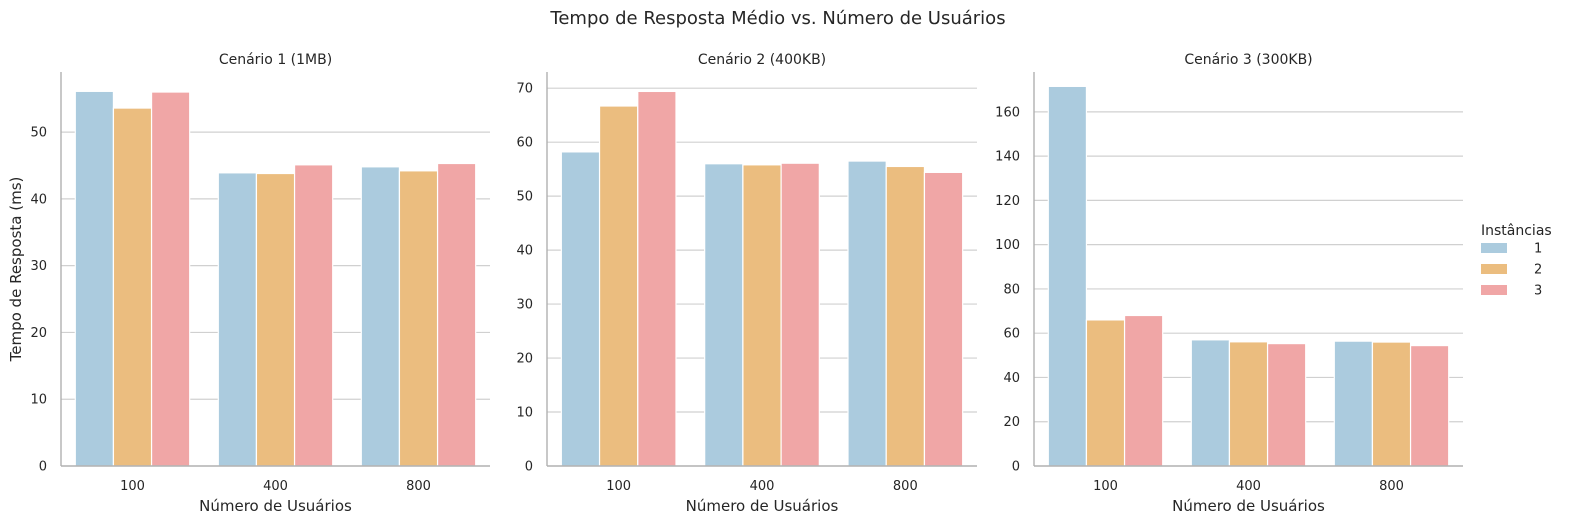 This screenshot has height=527, width=1577. Describe the element at coordinates (1516, 231) in the screenshot. I see `legend-title: Instâncias` at that location.